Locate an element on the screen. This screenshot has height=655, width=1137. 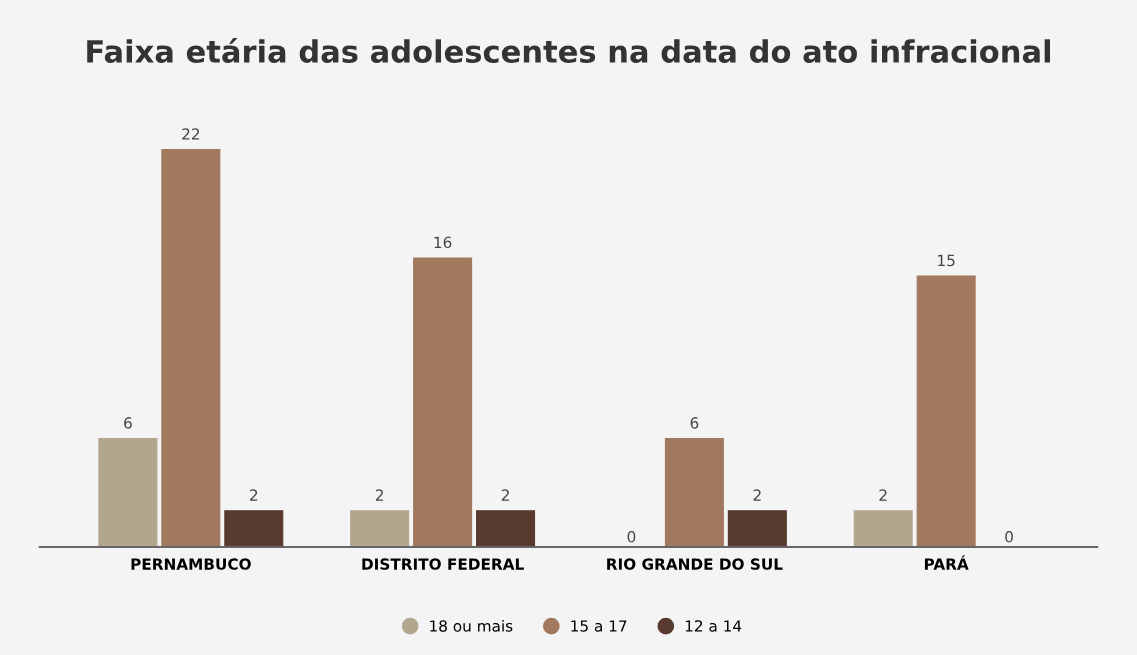
data-label: 15 is located at coordinates (946, 260).